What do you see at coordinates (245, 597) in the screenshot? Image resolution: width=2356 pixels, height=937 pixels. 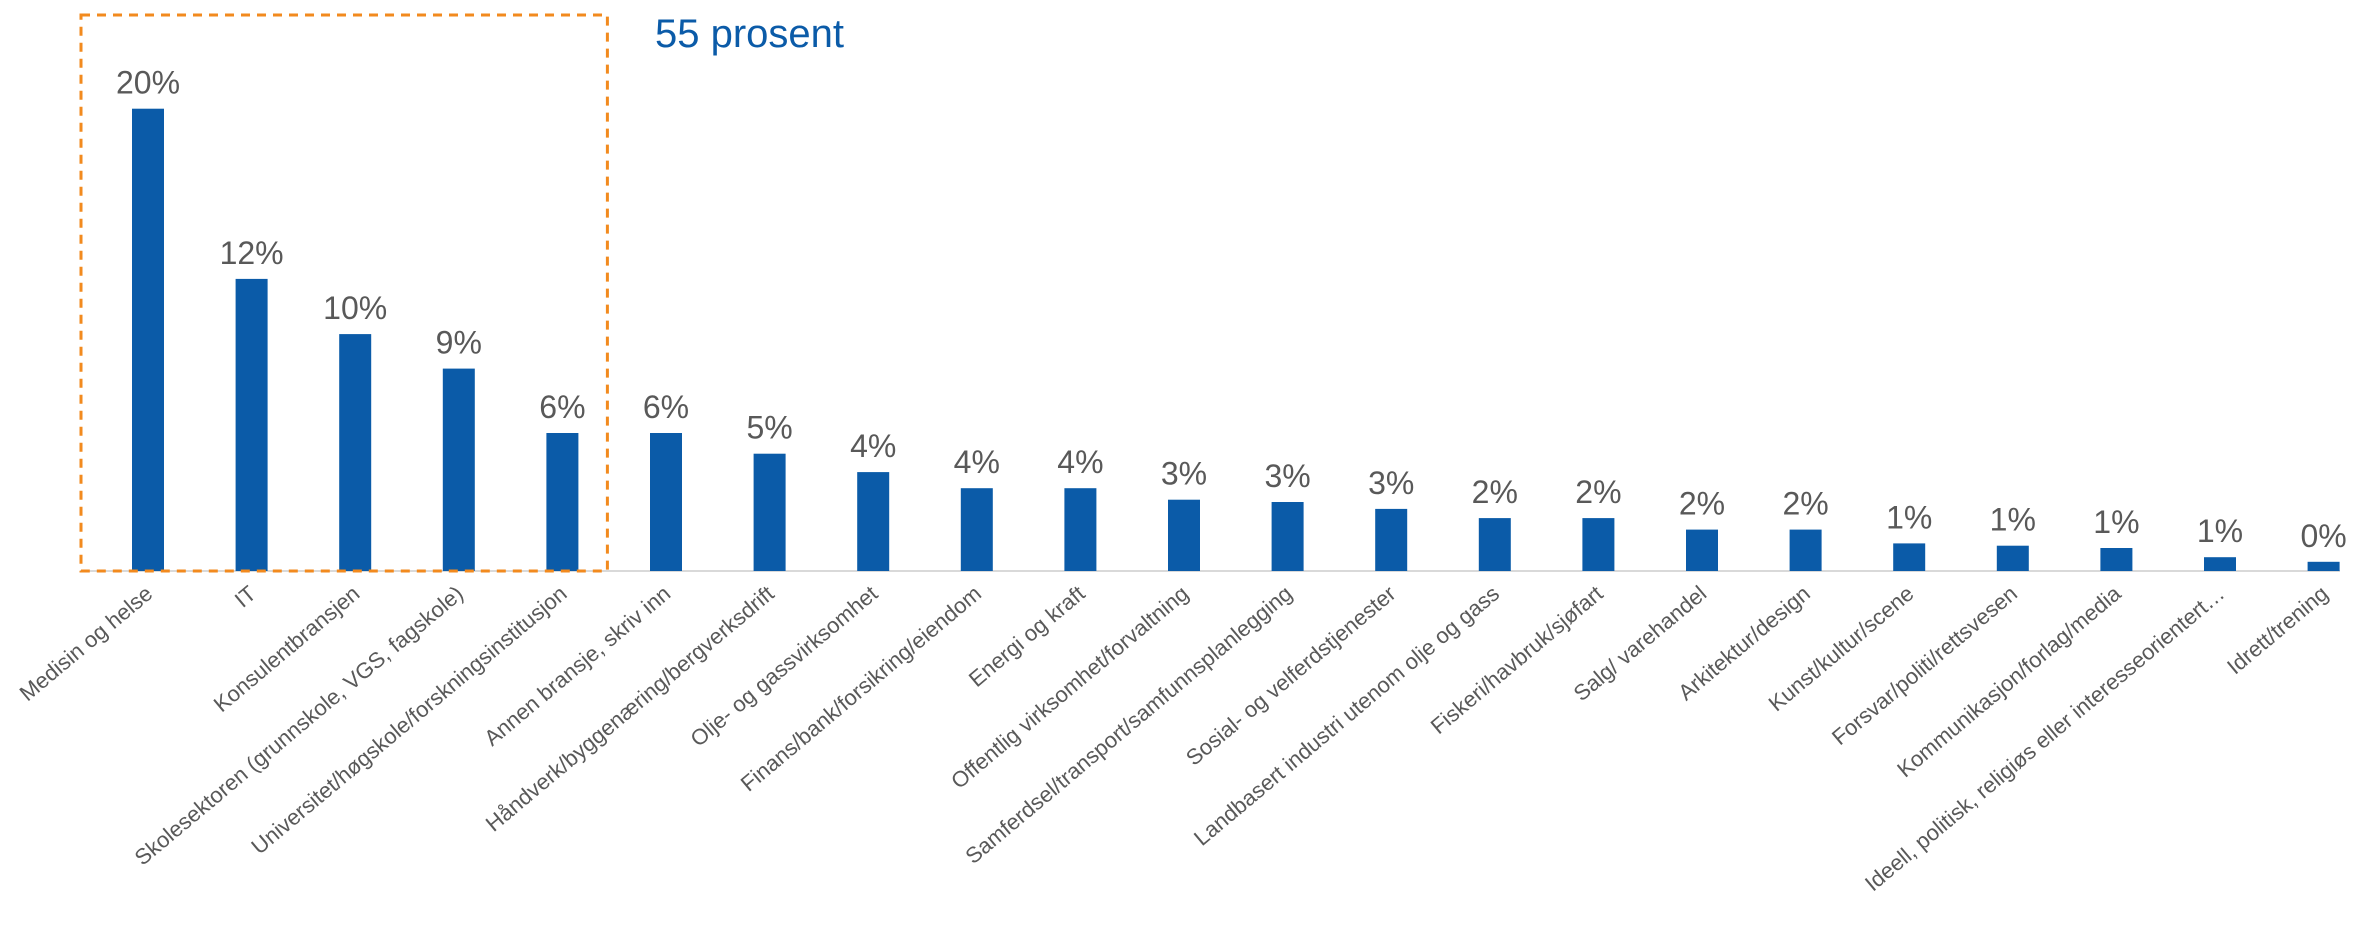 I see `category-label: IT` at bounding box center [245, 597].